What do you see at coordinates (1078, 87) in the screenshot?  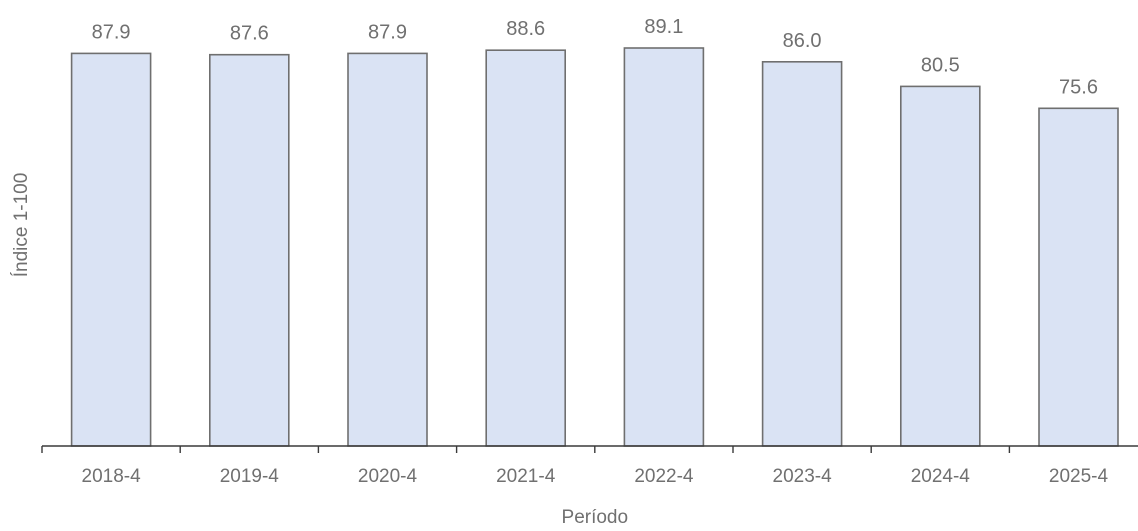 I see `data-label-2025-4: 75.6` at bounding box center [1078, 87].